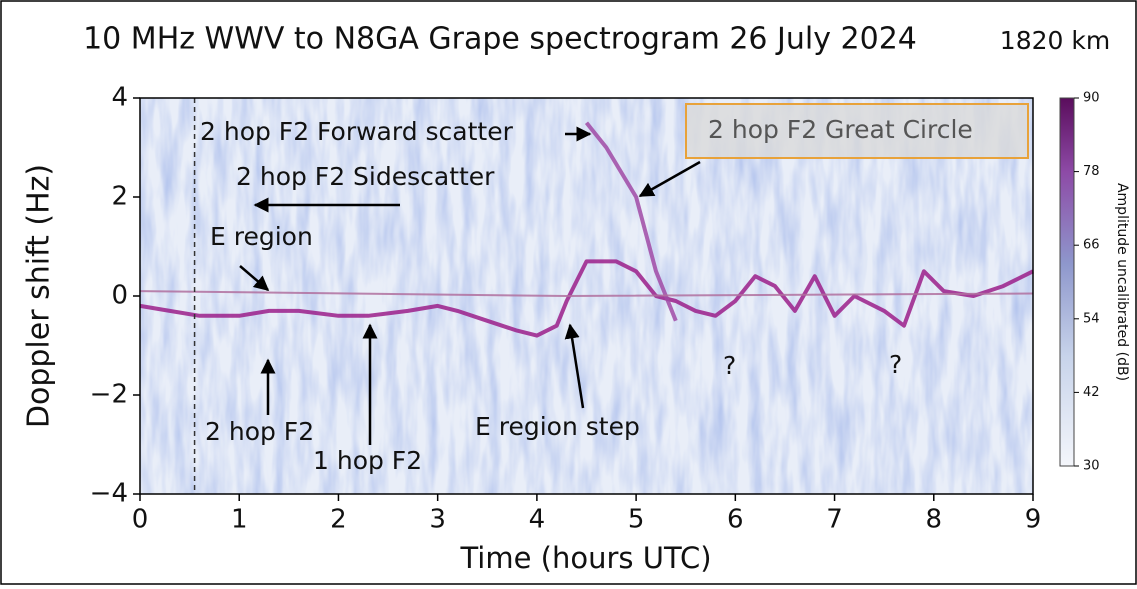  Describe the element at coordinates (109, 494) in the screenshot. I see `y-tick-label: −4` at that location.